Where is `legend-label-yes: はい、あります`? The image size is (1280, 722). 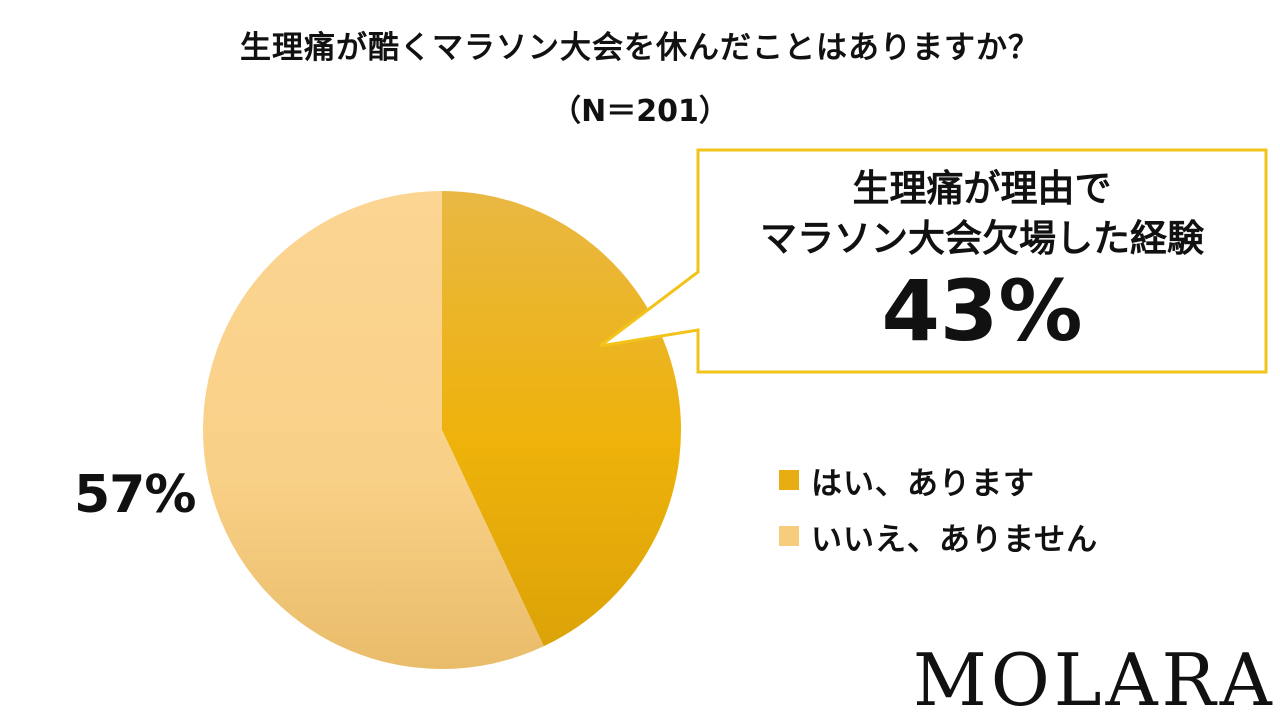 legend-label-yes: はい、あります is located at coordinates (923, 483).